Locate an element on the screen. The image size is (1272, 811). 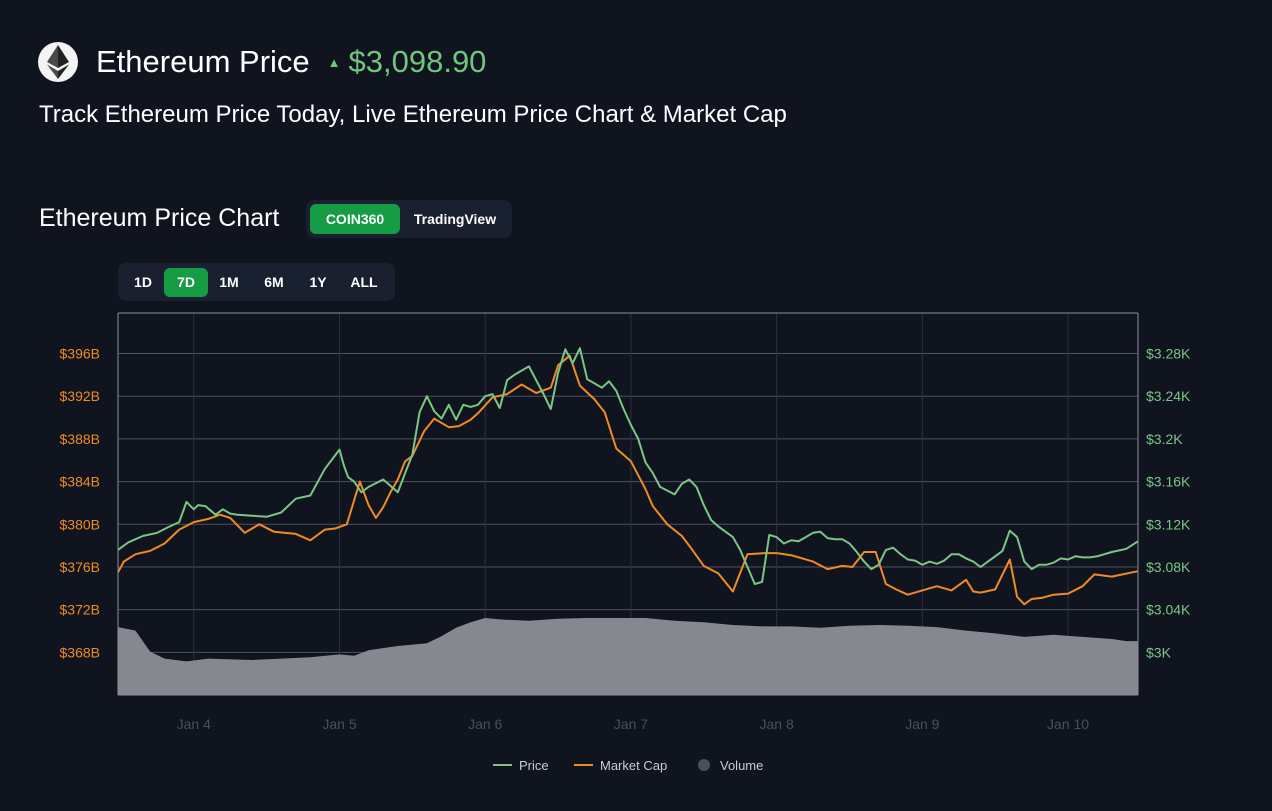
left-axis: $396B $392B $388B $384B $380B $376B $372B $368B is located at coordinates (80, 503).